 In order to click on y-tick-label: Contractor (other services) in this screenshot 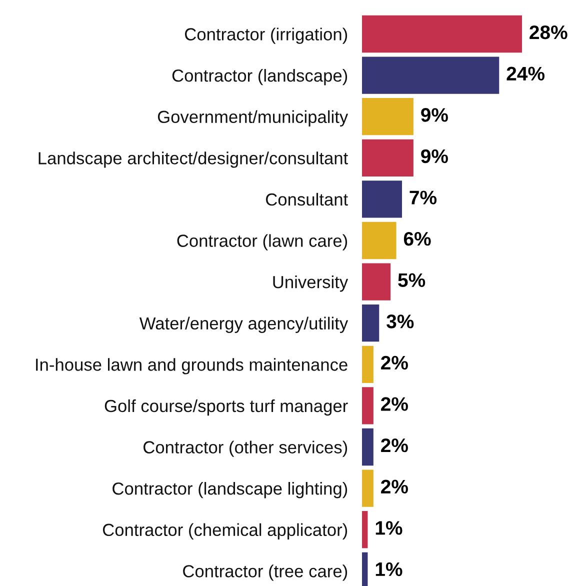, I will do `click(246, 448)`.